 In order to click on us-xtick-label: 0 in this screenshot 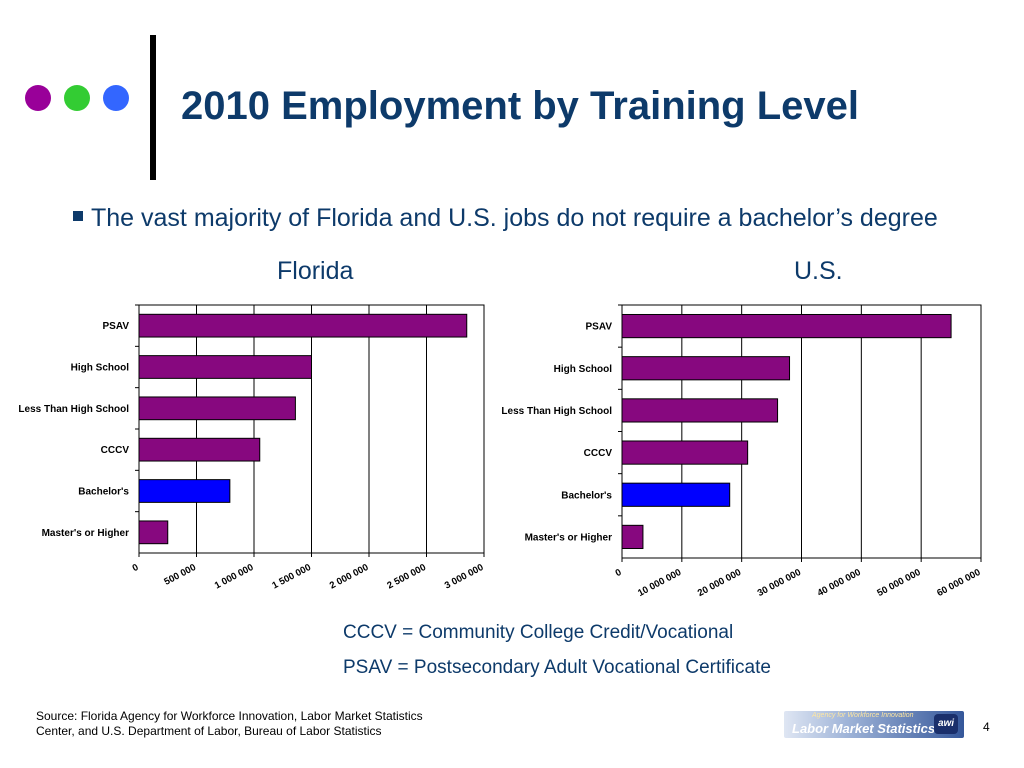, I will do `click(619, 573)`.